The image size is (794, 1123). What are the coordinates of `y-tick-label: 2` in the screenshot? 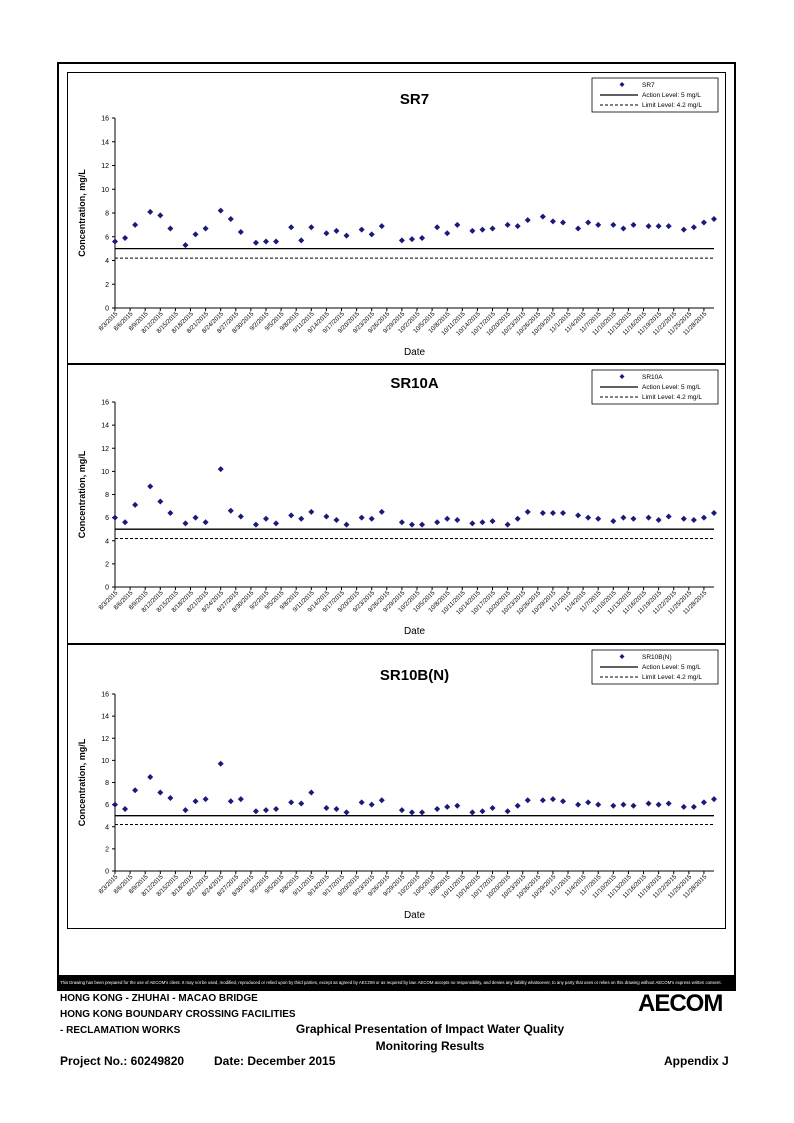 It's located at (107, 849).